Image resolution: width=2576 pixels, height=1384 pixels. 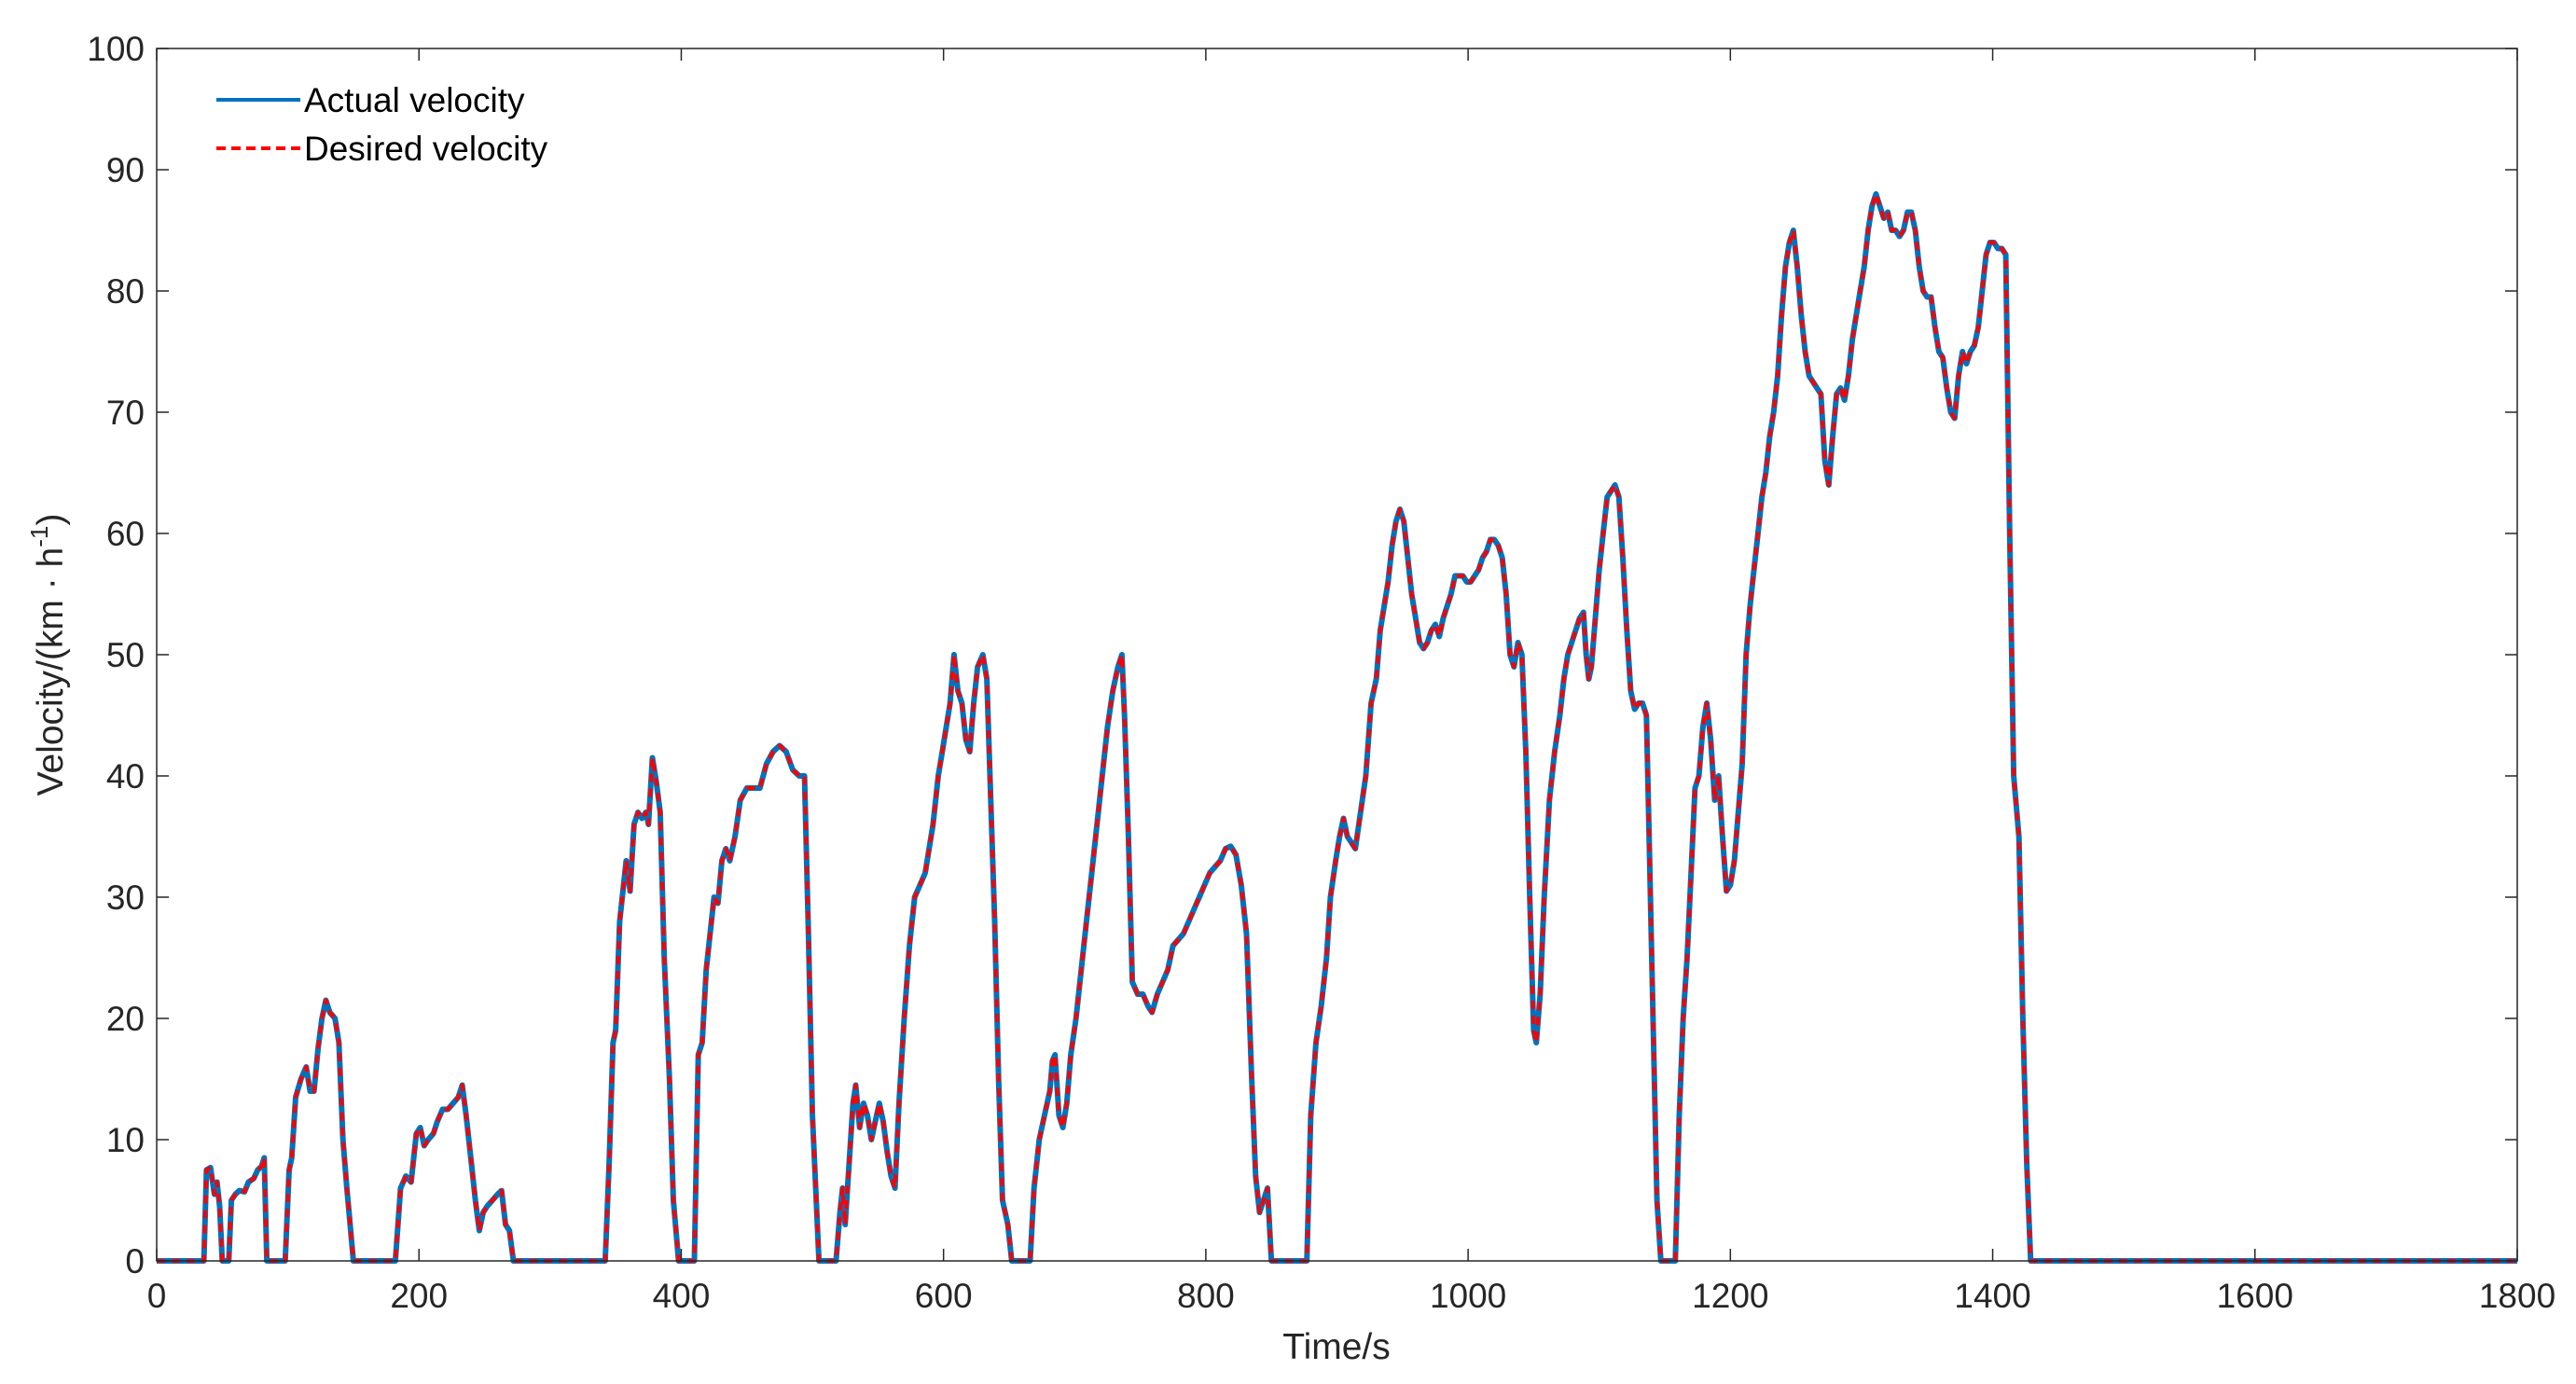 What do you see at coordinates (419, 1296) in the screenshot?
I see `x-tick-label: 200` at bounding box center [419, 1296].